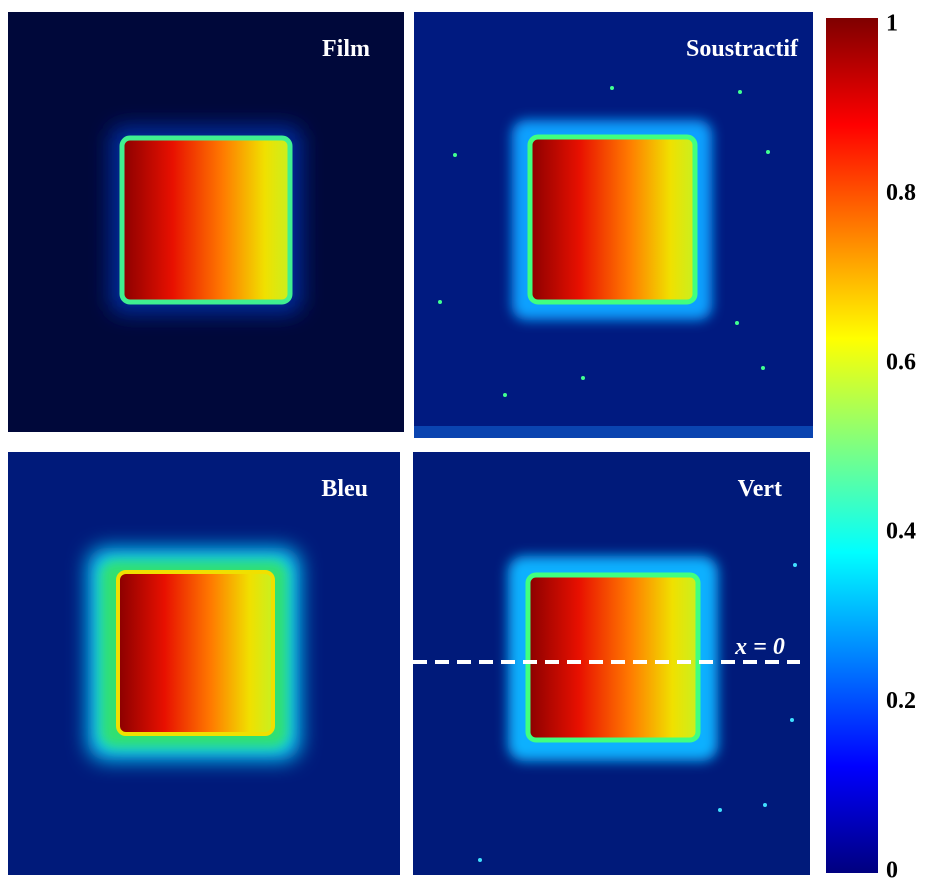 The image size is (938, 886). I want to click on annotation: x = 0, so click(759, 647).